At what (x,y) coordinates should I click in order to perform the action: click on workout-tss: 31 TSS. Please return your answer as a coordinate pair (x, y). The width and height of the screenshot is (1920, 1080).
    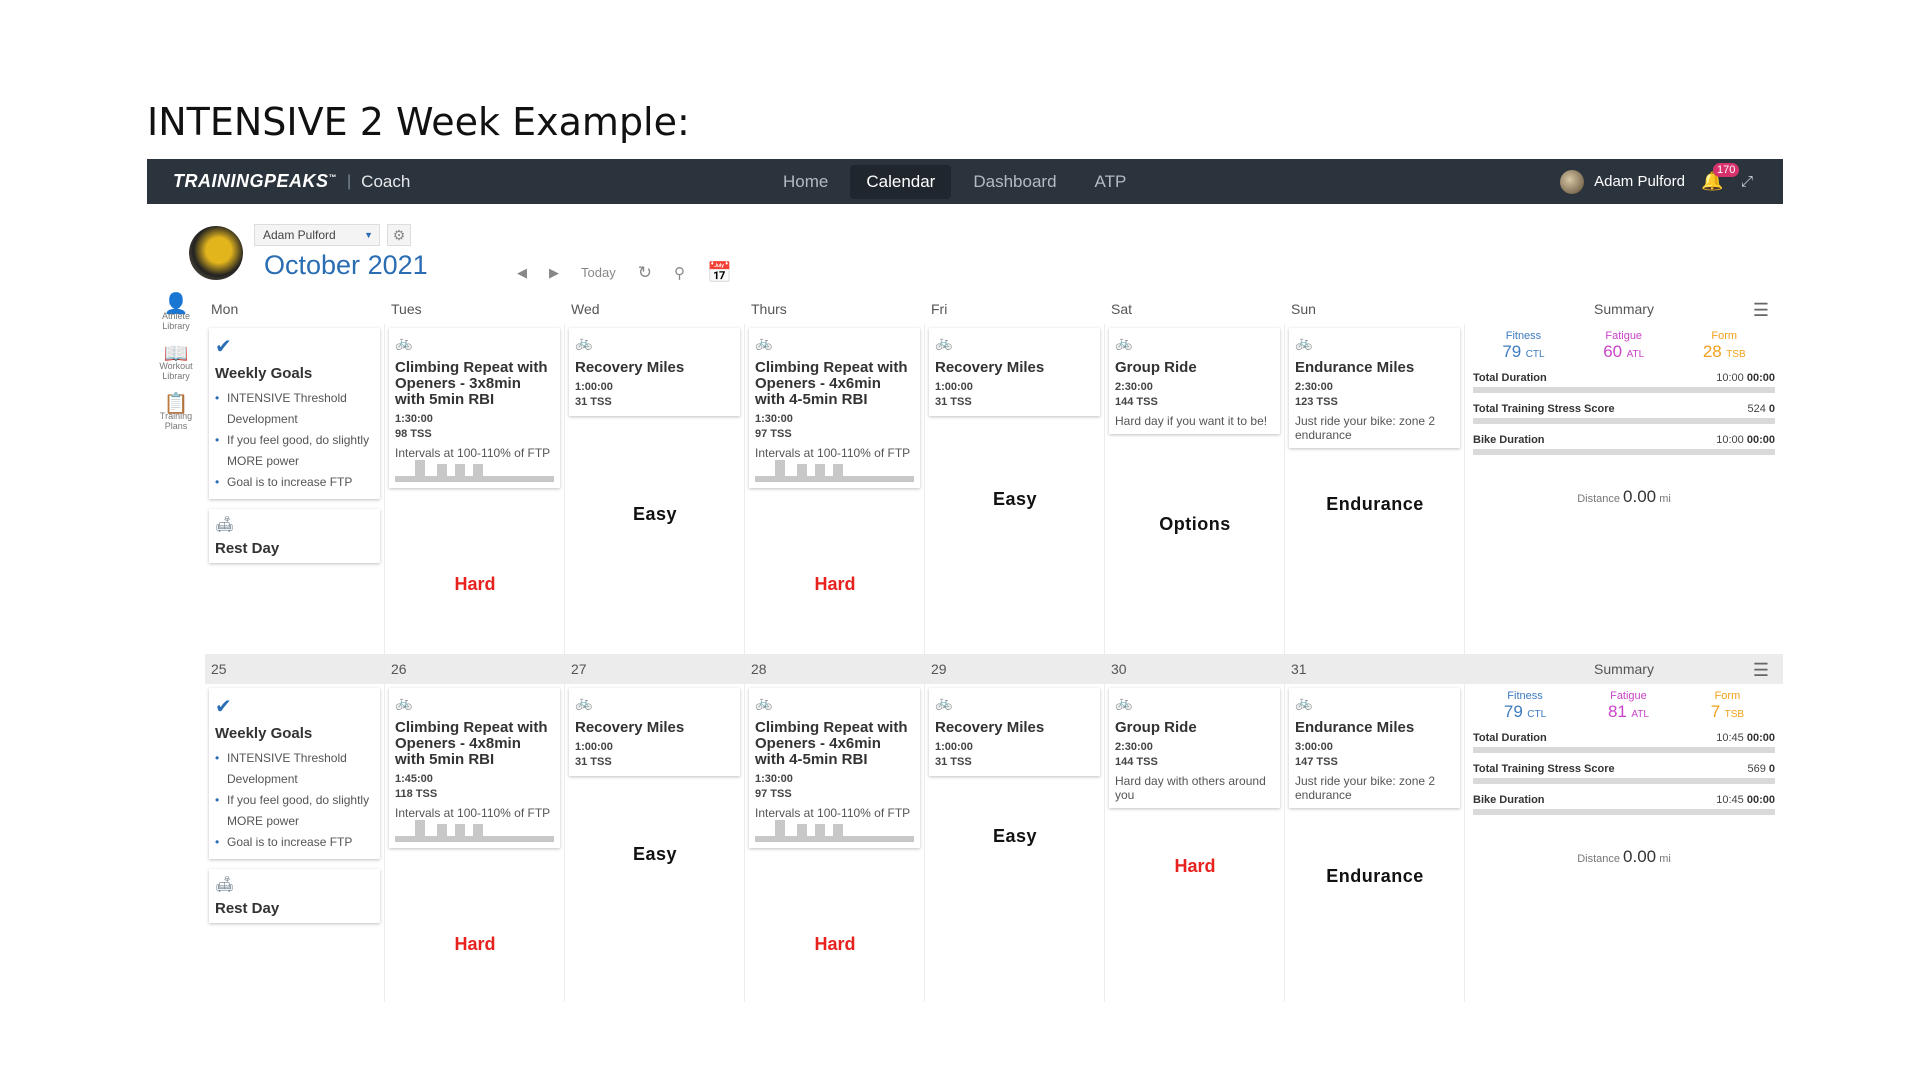
    Looking at the image, I should click on (953, 402).